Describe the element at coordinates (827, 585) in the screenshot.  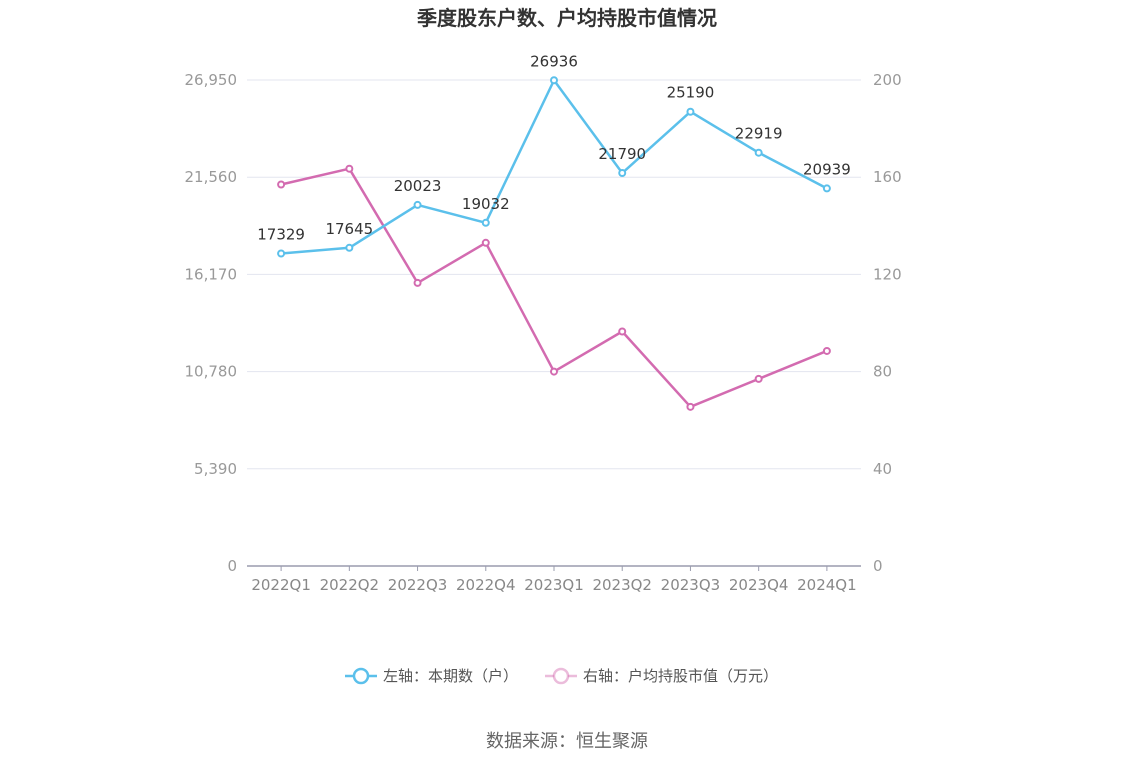
I see `x-tick-label: 2024Q1` at that location.